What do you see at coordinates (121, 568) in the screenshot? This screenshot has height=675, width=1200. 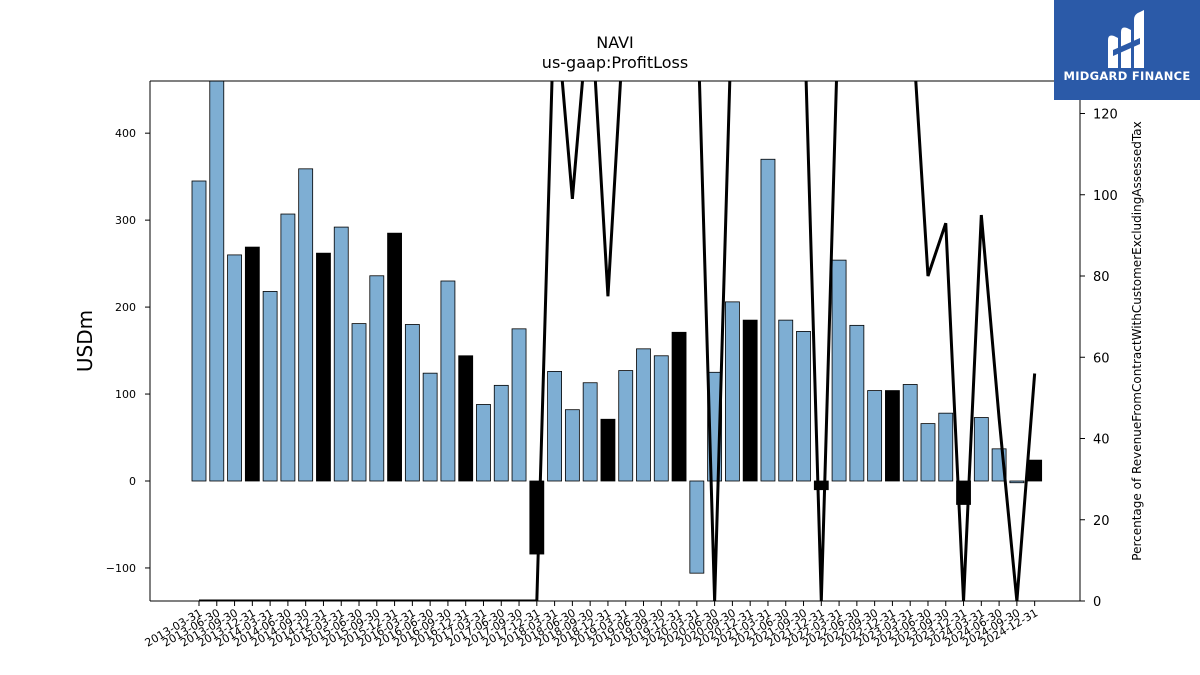 I see `y-tick-label: −100` at bounding box center [121, 568].